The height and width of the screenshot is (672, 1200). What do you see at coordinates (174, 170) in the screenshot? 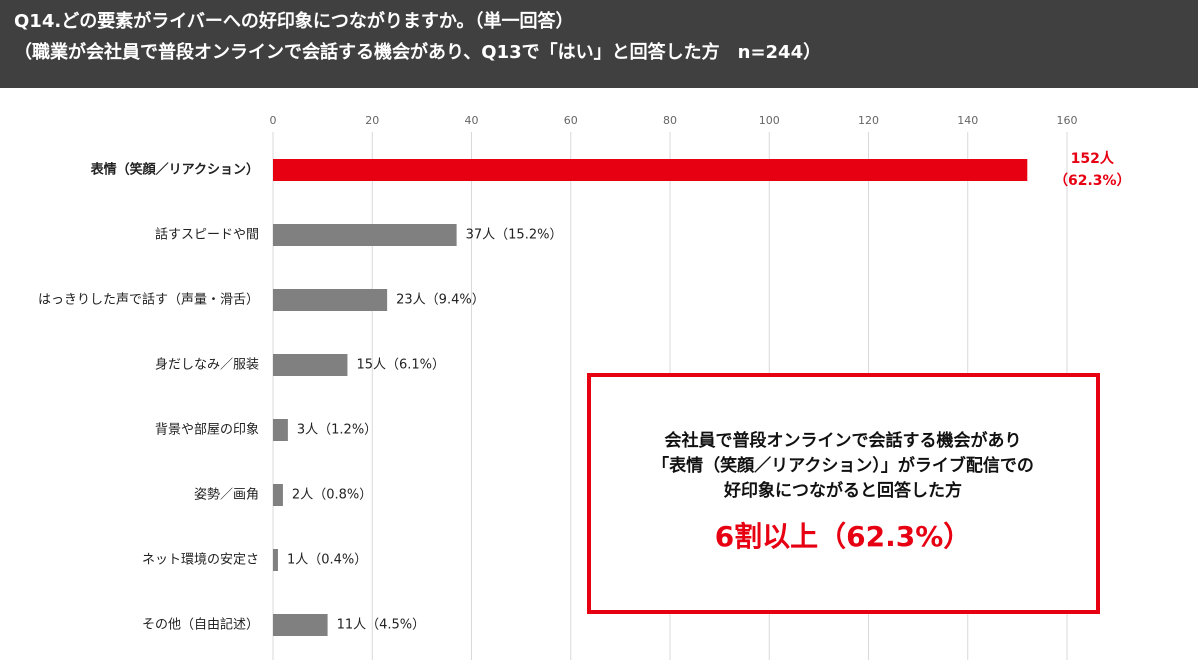
I see `y-tick-label: 表情（笑顔／リアクション）` at bounding box center [174, 170].